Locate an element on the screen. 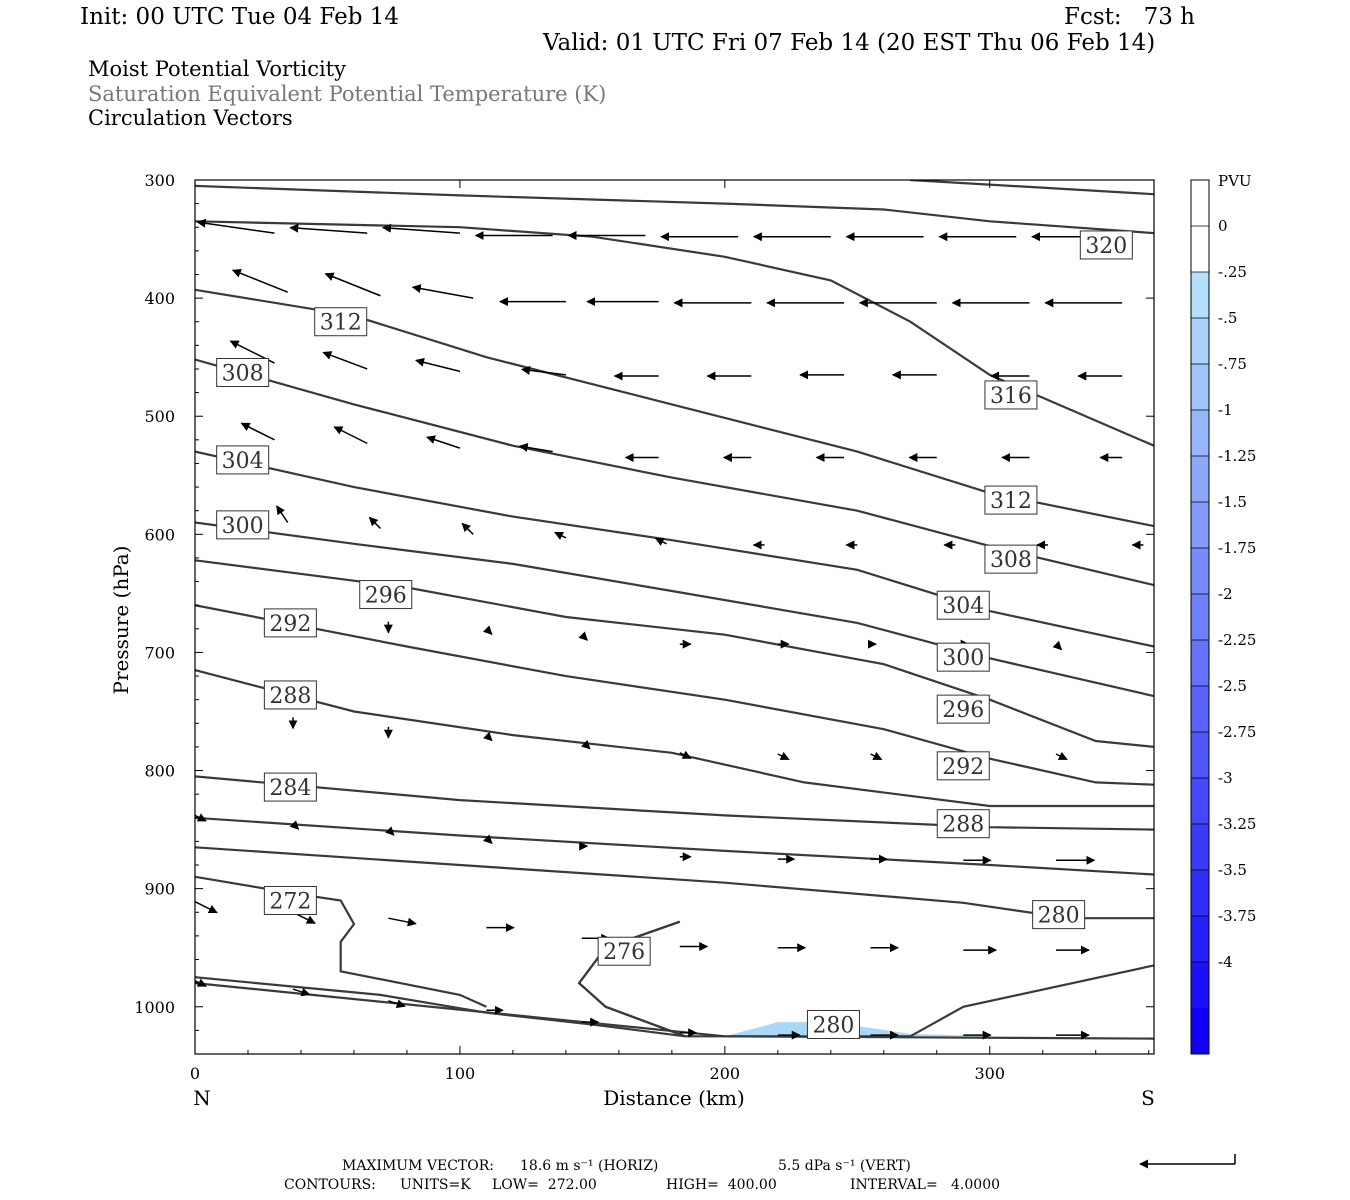 Image resolution: width=1350 pixels, height=1200 pixels. colorbar-tick-label: -1.5 is located at coordinates (1232, 502).